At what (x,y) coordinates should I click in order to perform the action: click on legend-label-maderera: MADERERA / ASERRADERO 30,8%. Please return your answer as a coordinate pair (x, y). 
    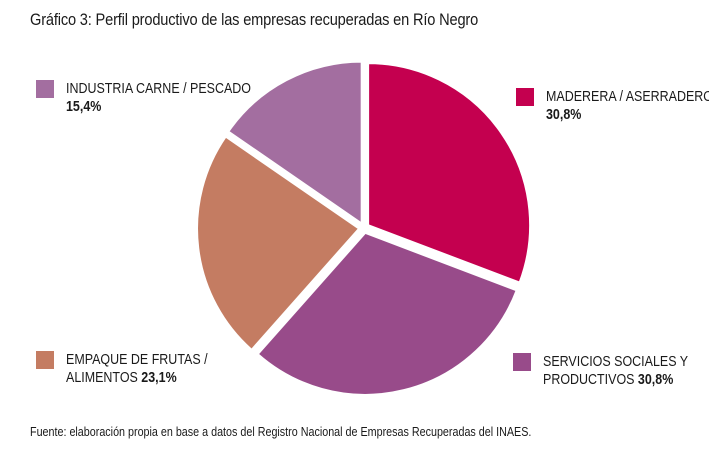
    Looking at the image, I should click on (627, 106).